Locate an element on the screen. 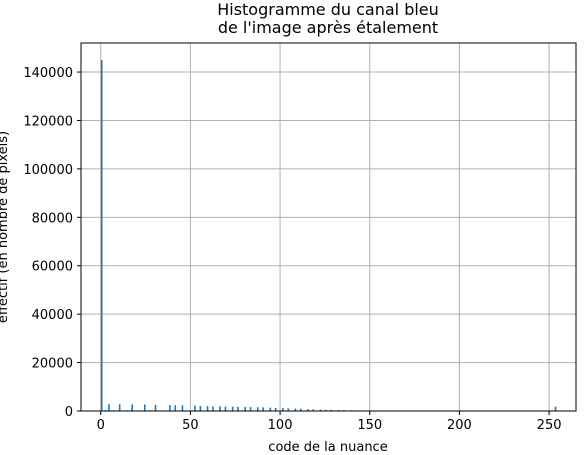 Image resolution: width=587 pixels, height=455 pixels. chart-title-line-2: de l'image après étalement is located at coordinates (328, 27).